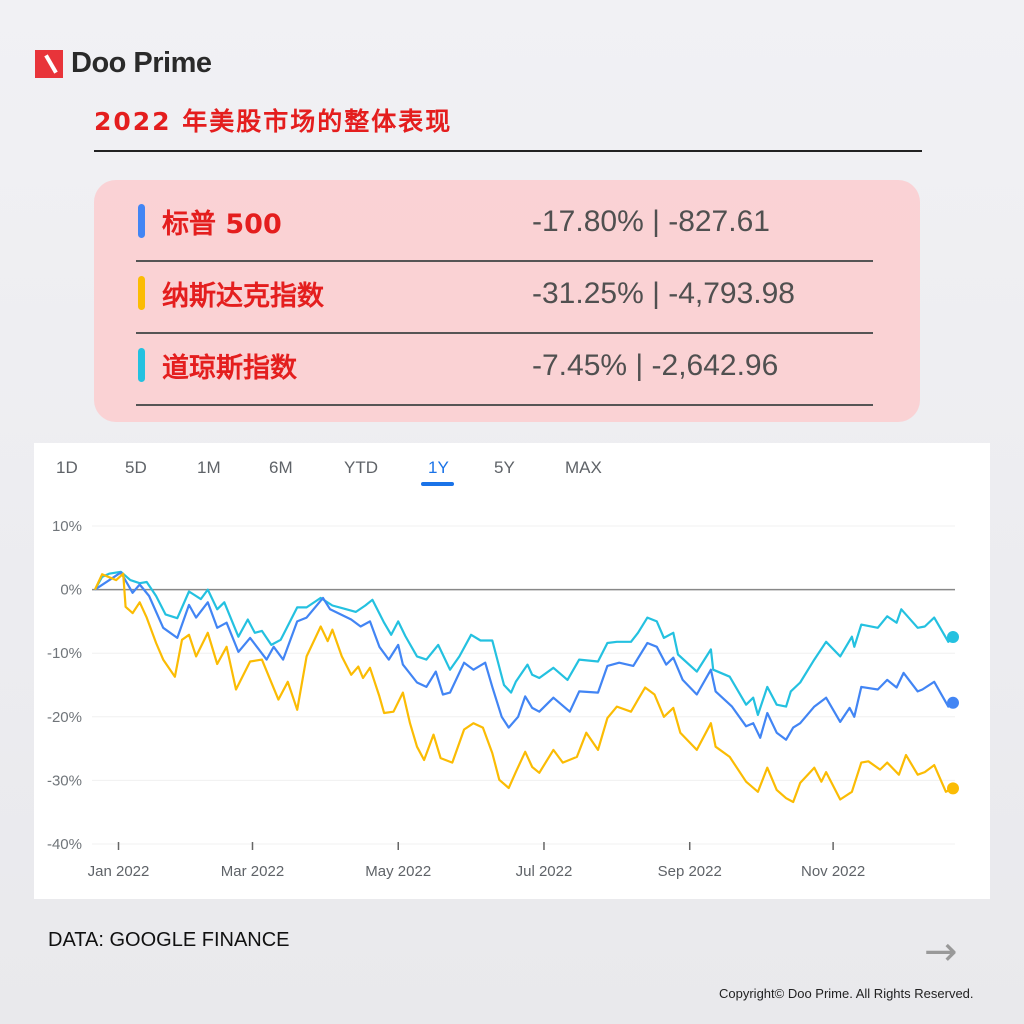 Image resolution: width=1024 pixels, height=1024 pixels. What do you see at coordinates (141, 365) in the screenshot?
I see `dow-color-marker` at bounding box center [141, 365].